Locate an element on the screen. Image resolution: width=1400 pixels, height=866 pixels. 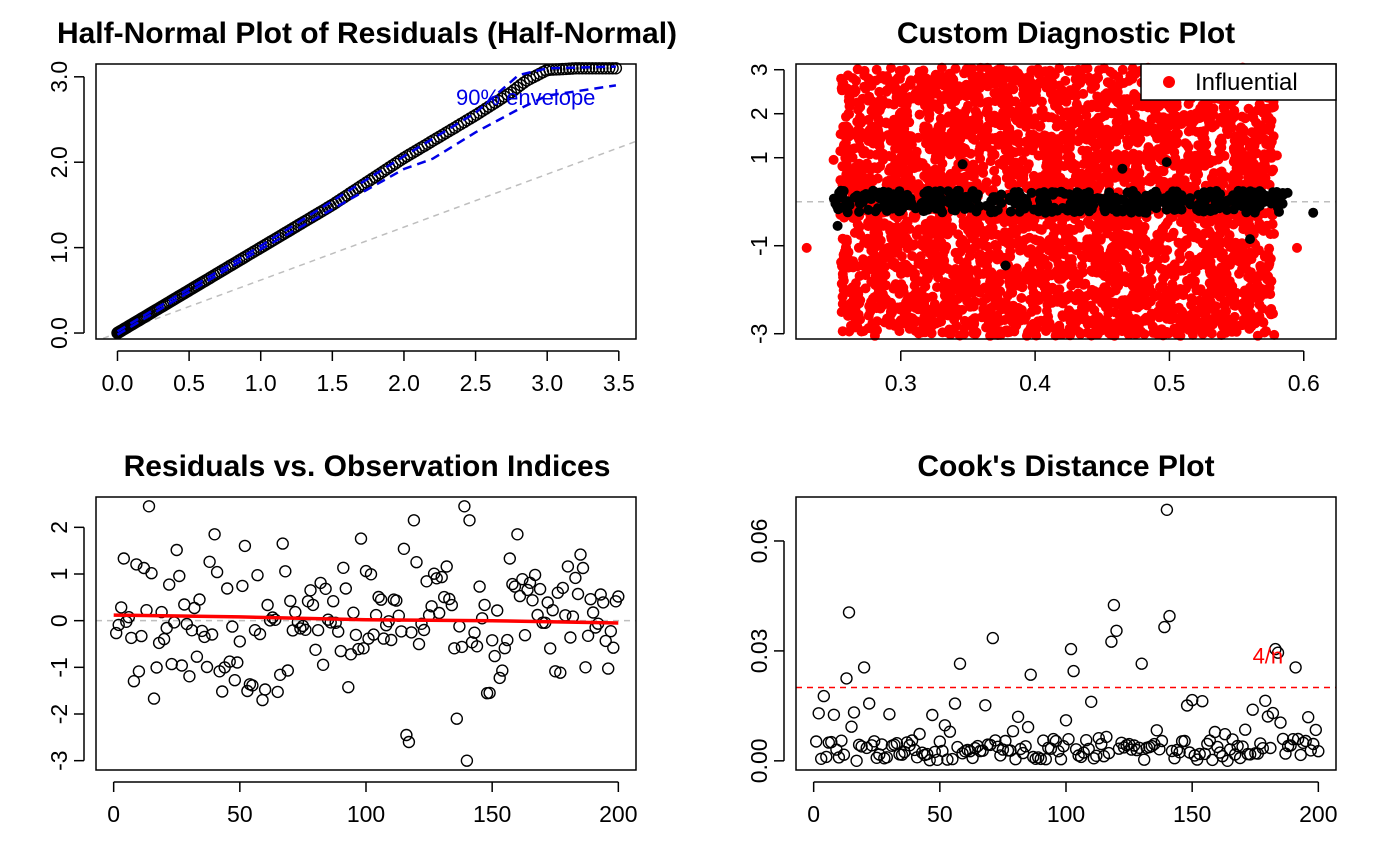
y-tick-label: 2 is located at coordinates (59, 527).